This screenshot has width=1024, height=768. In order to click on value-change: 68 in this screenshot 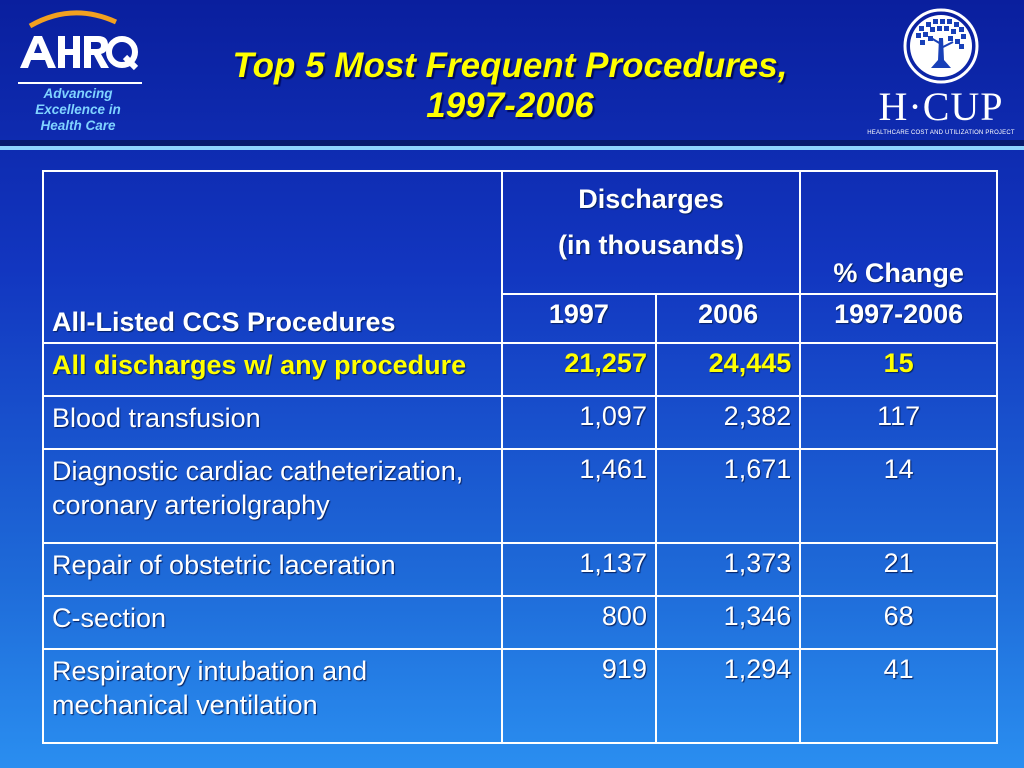, I will do `click(898, 623)`.